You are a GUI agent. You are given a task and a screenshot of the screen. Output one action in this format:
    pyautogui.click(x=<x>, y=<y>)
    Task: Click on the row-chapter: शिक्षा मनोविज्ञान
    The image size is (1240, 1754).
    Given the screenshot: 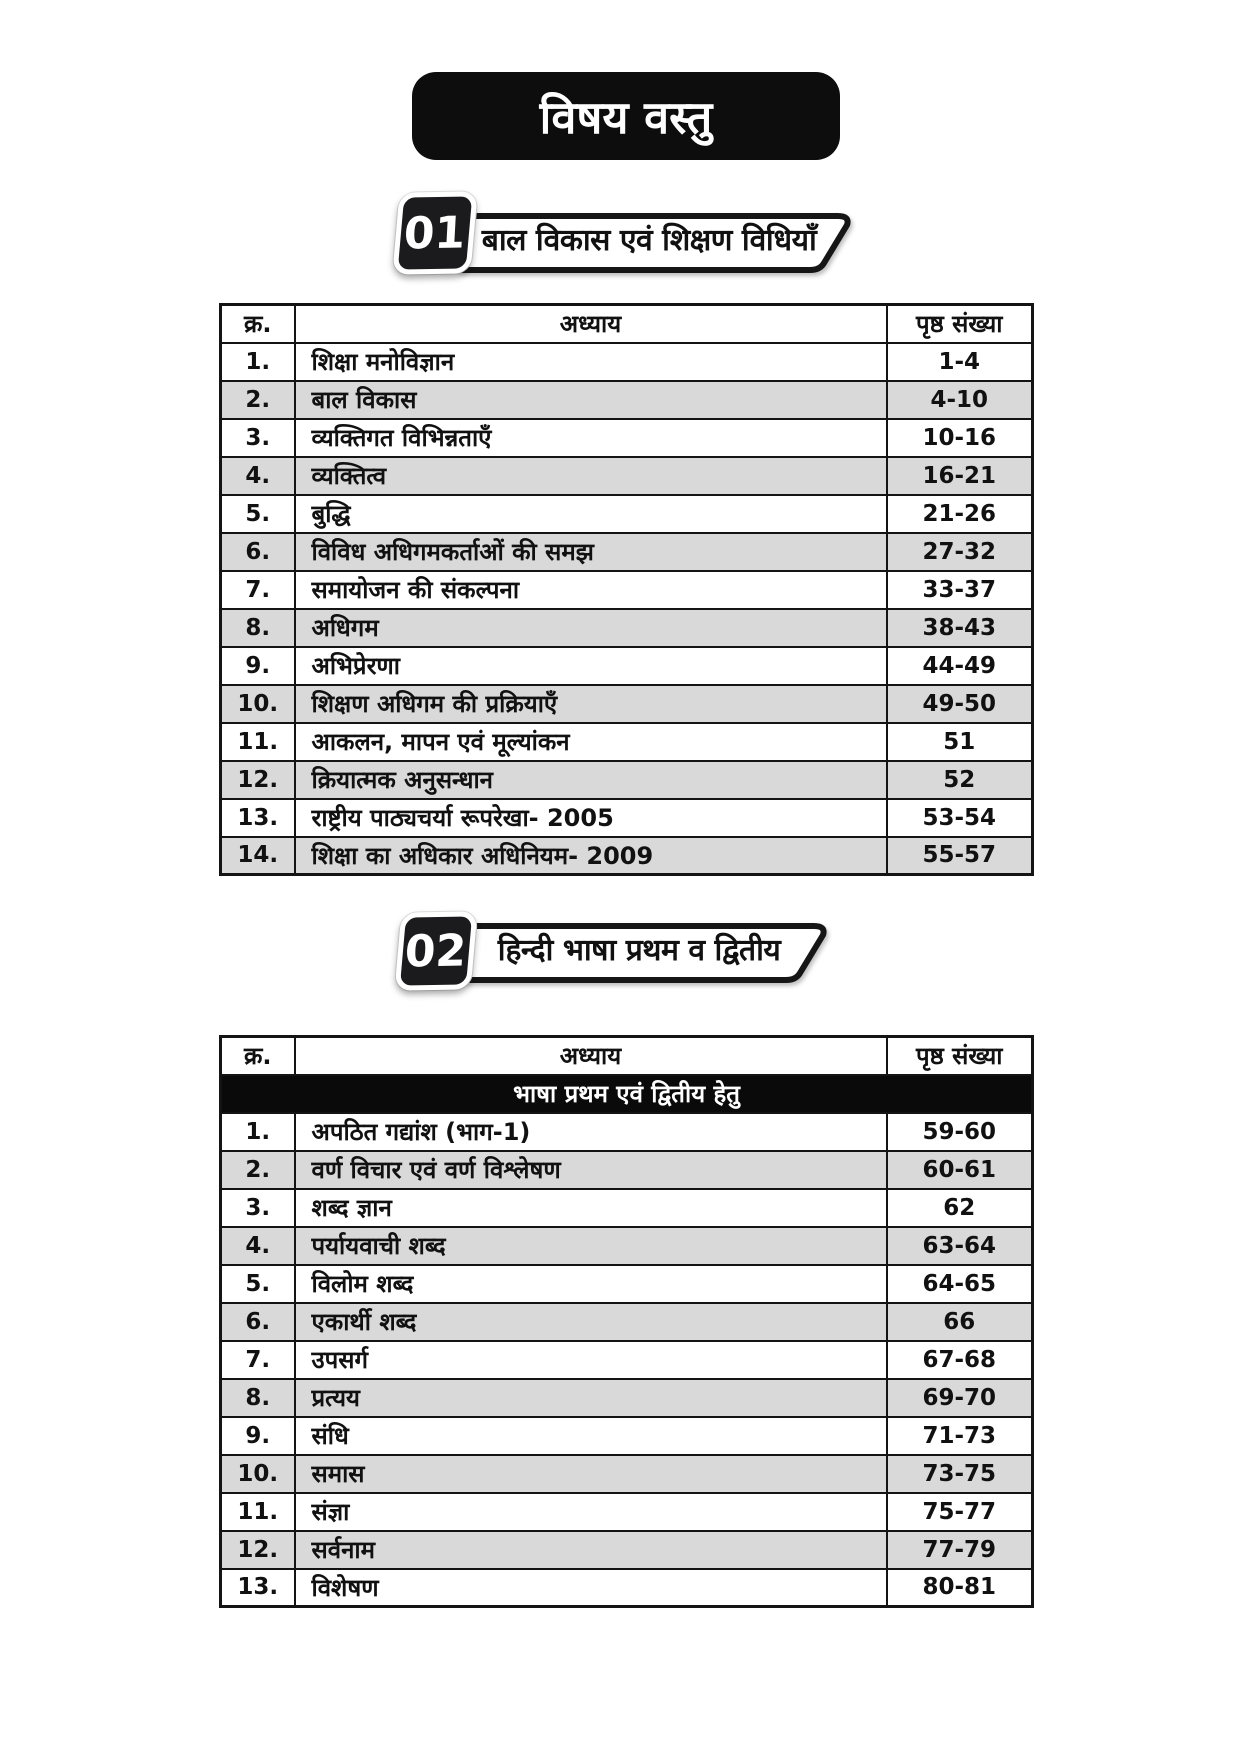 What is the action you would take?
    pyautogui.click(x=590, y=361)
    